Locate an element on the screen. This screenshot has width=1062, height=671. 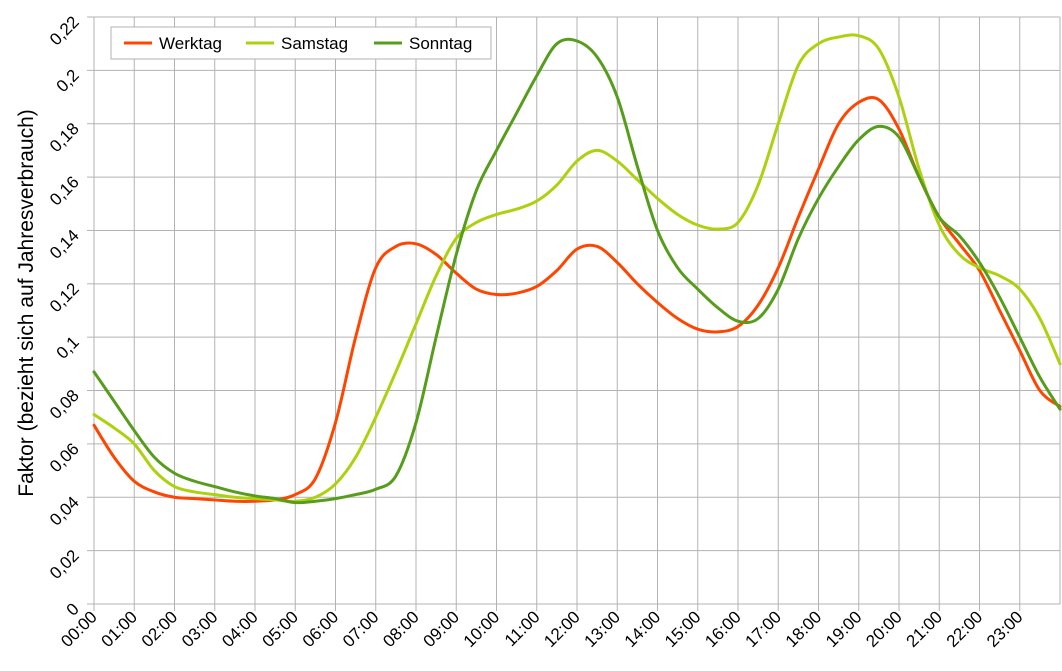
x-tick-label: 22:00 is located at coordinates (965, 629).